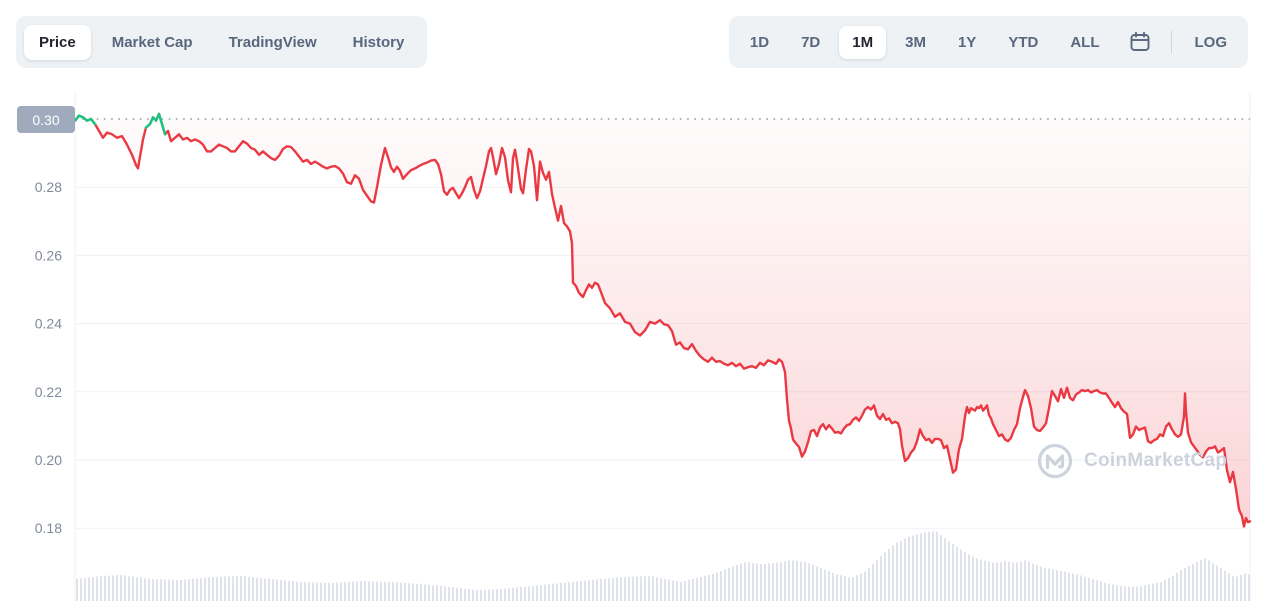  I want to click on range-button-3m: 3M, so click(915, 42).